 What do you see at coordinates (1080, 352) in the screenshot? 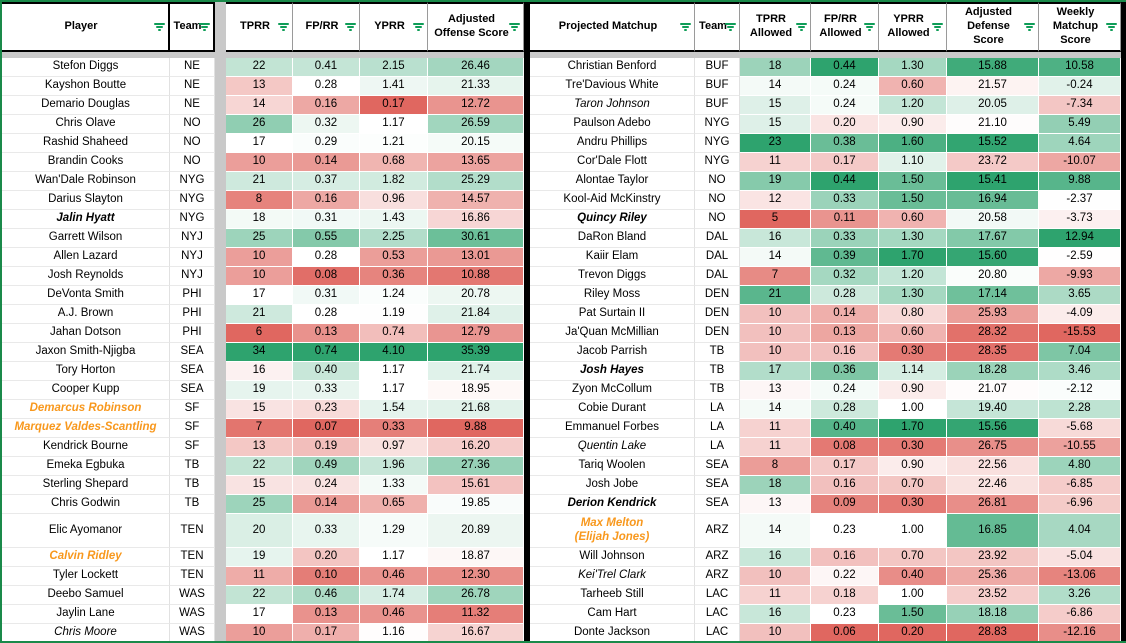
I see `wms-cell: 7.04` at bounding box center [1080, 352].